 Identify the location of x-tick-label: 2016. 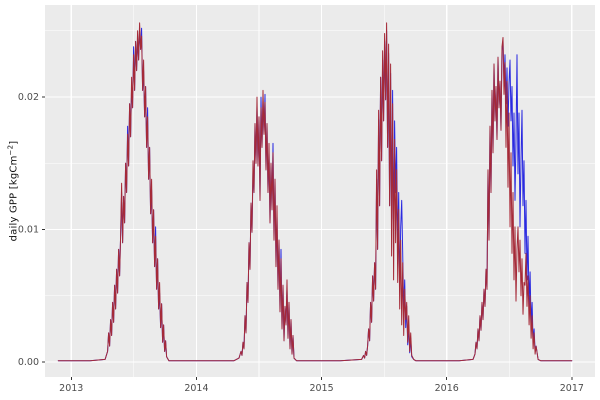
(447, 388).